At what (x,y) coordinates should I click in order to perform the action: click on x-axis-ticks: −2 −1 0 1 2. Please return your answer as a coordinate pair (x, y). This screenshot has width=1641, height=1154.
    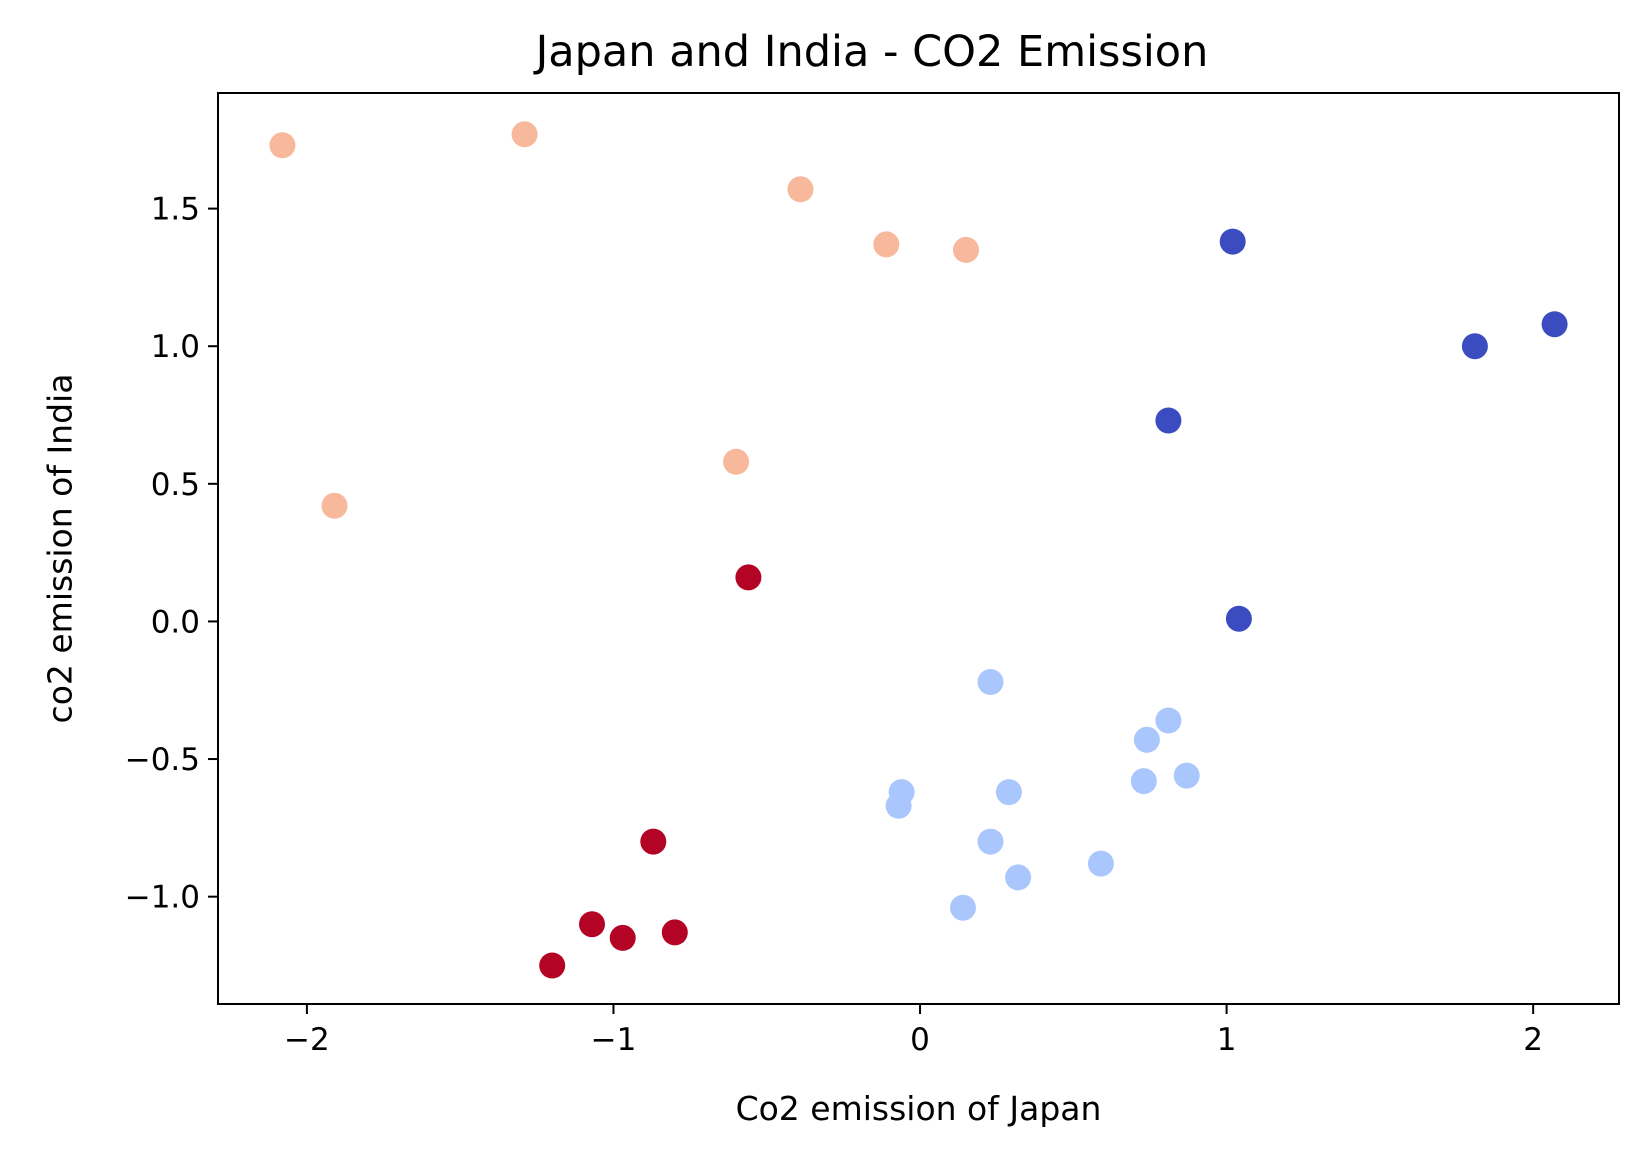
    Looking at the image, I should click on (913, 1031).